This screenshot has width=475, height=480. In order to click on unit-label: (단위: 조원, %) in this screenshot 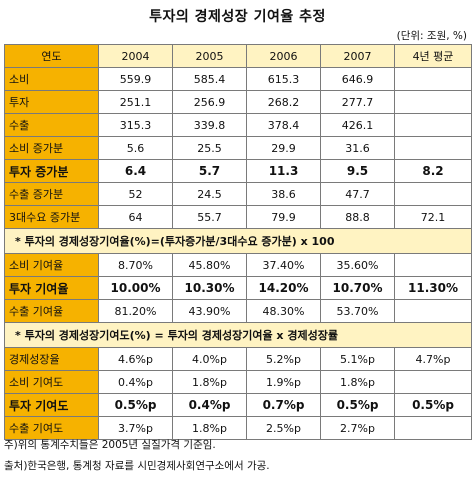, I will do `click(431, 36)`.